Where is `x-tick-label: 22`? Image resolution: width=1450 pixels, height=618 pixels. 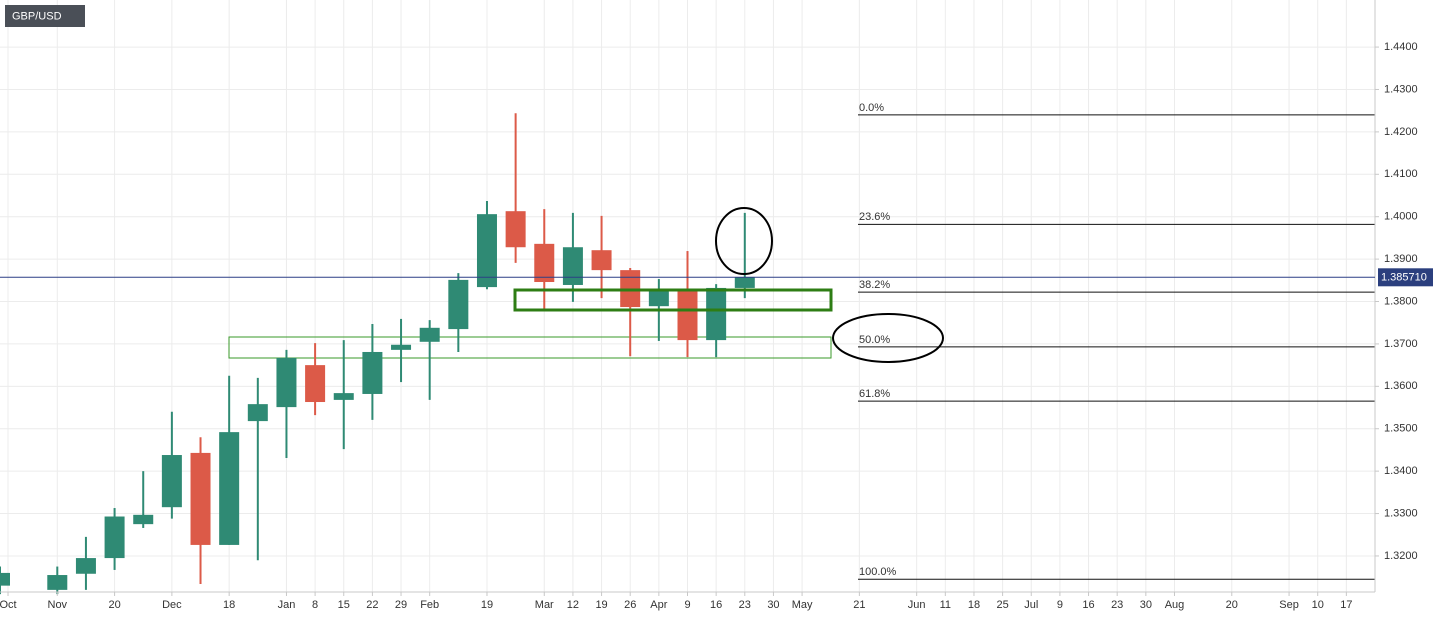 x-tick-label: 22 is located at coordinates (372, 605).